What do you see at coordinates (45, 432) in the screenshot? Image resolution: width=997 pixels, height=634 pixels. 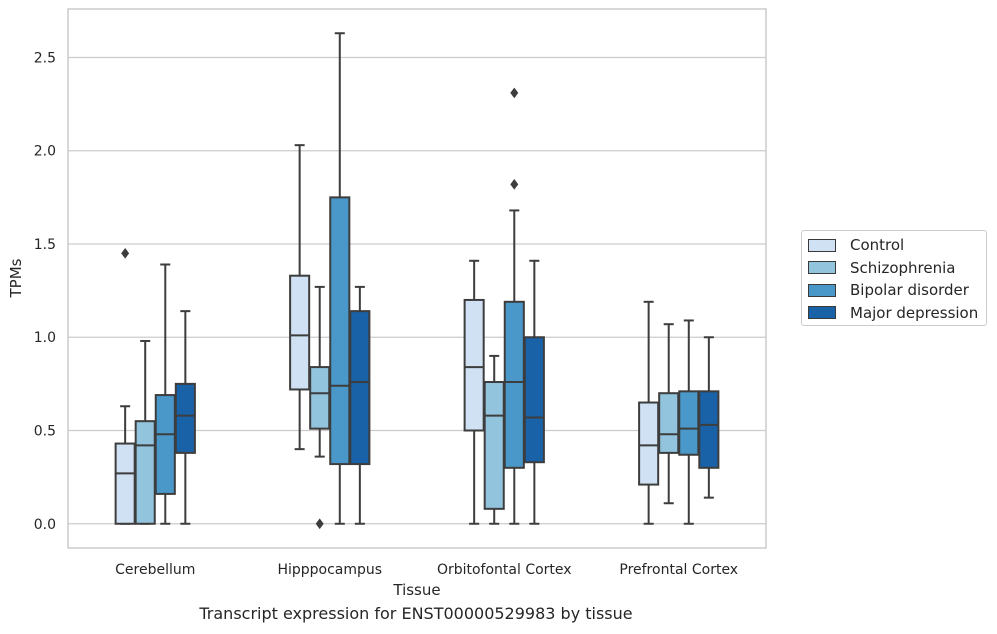 I see `y-tick-label: 0.5` at bounding box center [45, 432].